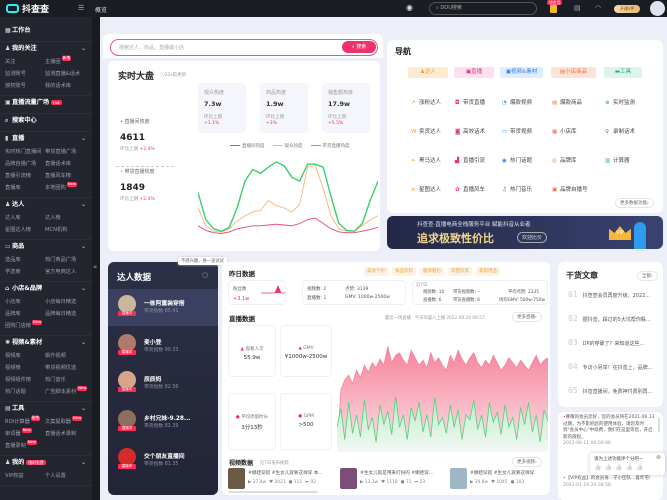 This screenshot has height=500, width=667. Describe the element at coordinates (470, 103) in the screenshot. I see `nav-item: ◘ 带货直播` at that location.